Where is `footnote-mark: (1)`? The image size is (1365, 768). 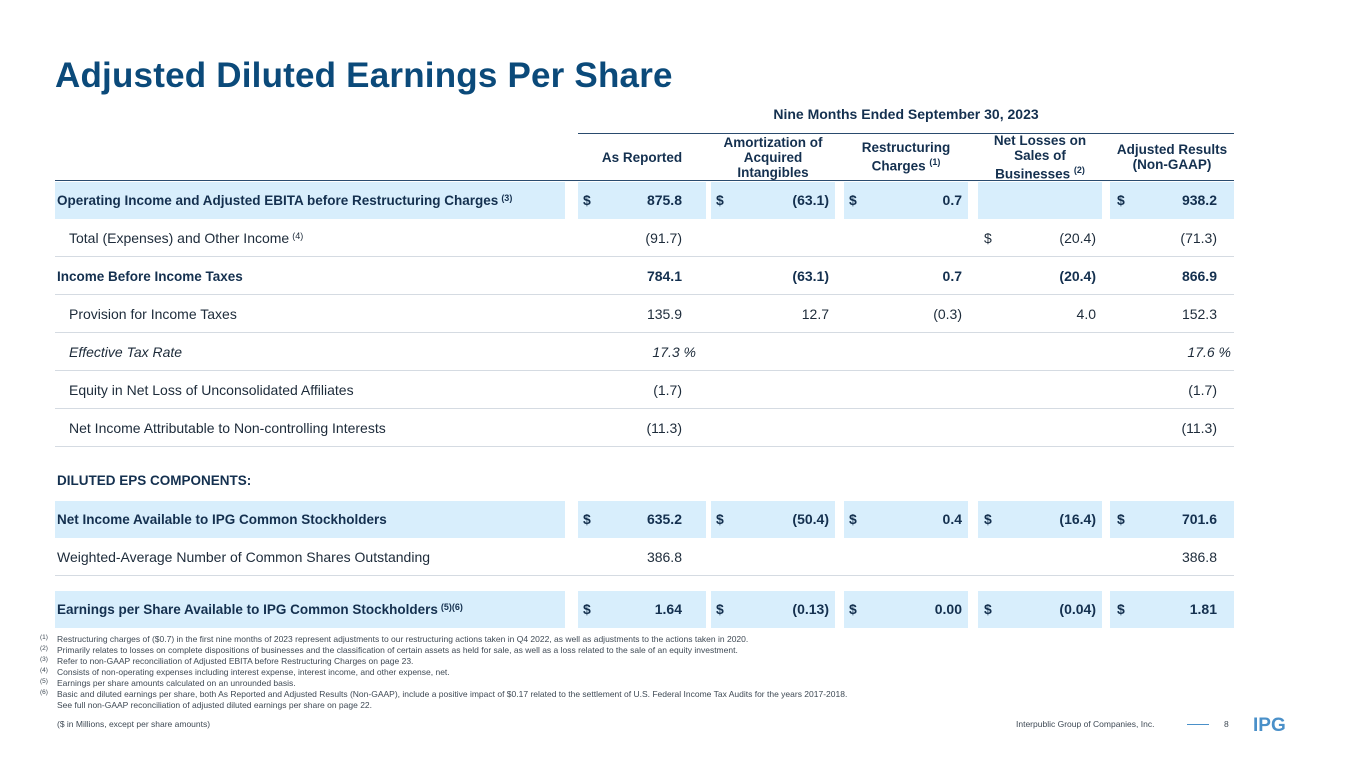
footnote-mark: (1) is located at coordinates (44, 637).